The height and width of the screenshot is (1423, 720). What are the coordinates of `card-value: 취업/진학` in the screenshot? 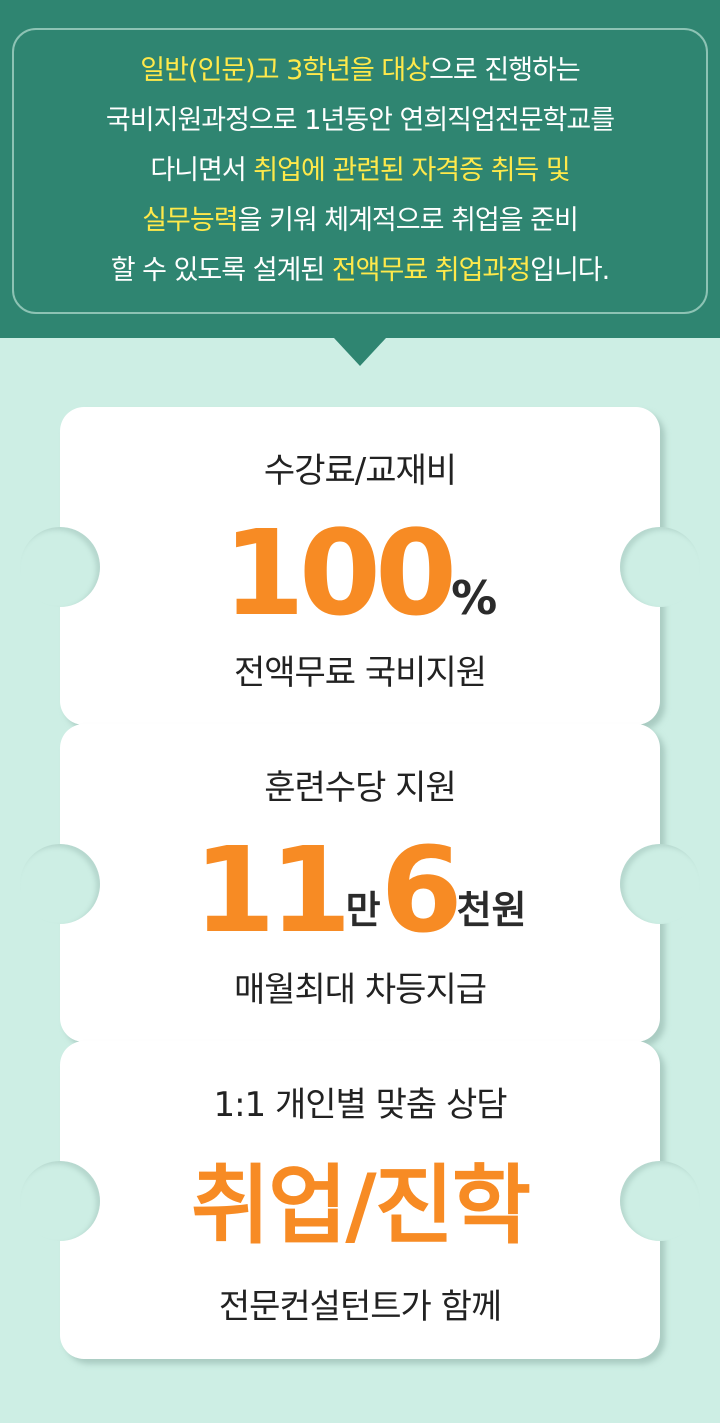 It's located at (360, 1201).